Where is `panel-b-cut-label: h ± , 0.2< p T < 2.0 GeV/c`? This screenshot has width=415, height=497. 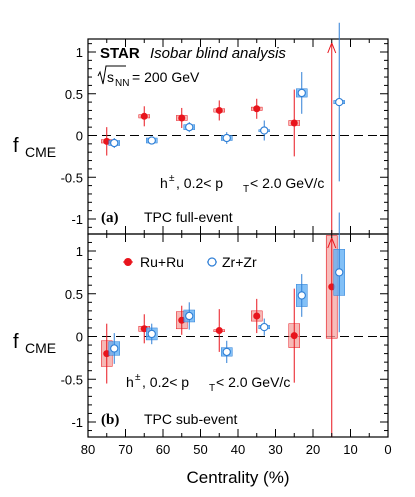
panel-b-cut-label: h ± , 0.2< p T < 2.0 GeV/c is located at coordinates (208, 383).